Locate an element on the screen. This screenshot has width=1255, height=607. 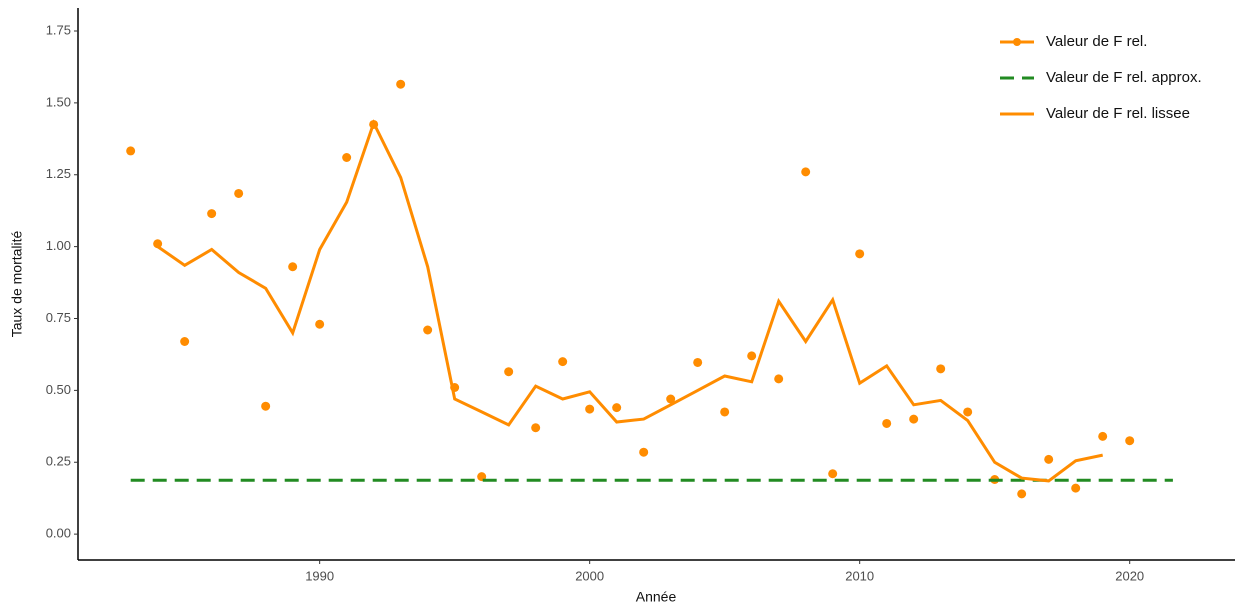
legend-label: Valeur de F rel. is located at coordinates (1096, 41).